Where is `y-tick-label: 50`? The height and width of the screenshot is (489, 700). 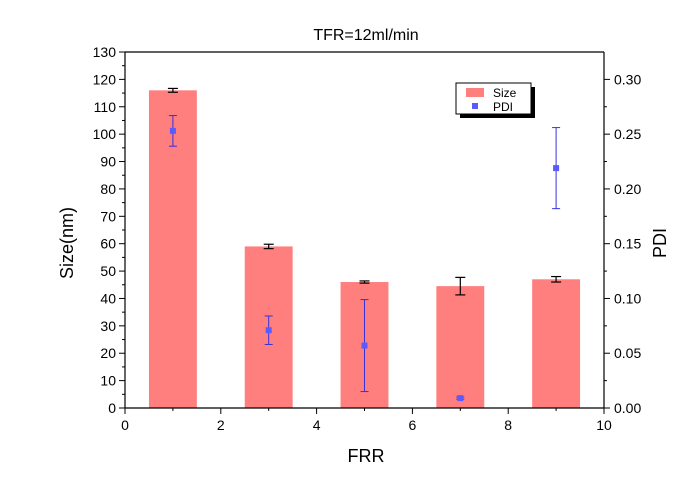 y-tick-label: 50 is located at coordinates (108, 271).